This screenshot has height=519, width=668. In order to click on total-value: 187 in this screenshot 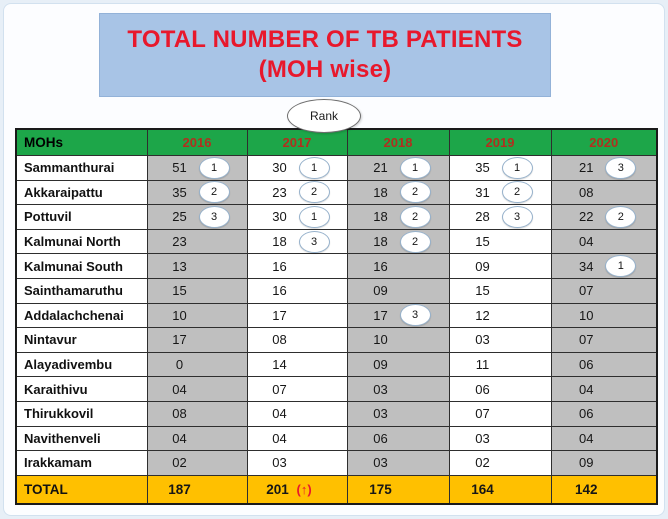, I will do `click(179, 489)`.